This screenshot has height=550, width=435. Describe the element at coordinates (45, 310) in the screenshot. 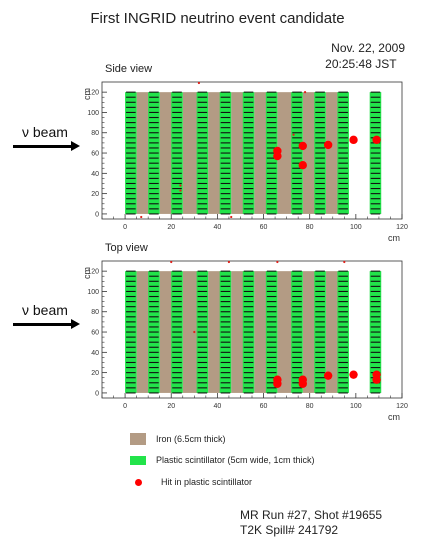

I see `beam-label-top: ν beam` at that location.